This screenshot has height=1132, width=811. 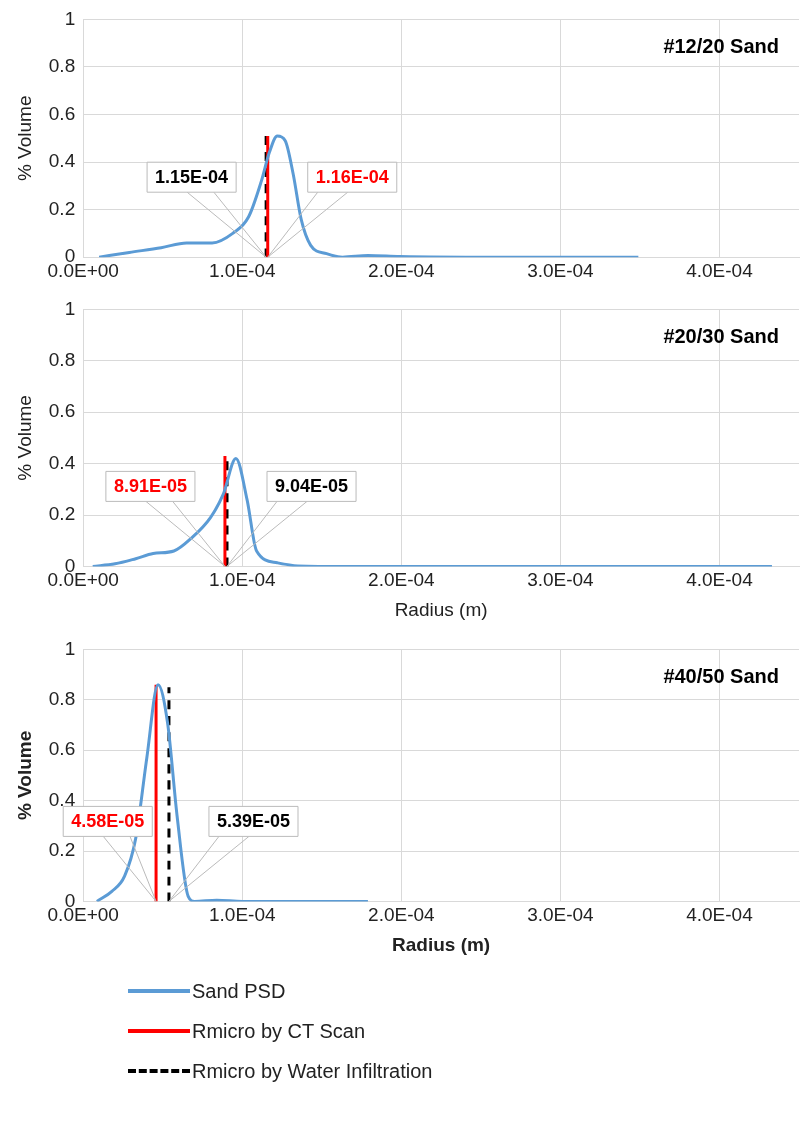 I want to click on annotation: 4.58E-05, so click(x=108, y=821).